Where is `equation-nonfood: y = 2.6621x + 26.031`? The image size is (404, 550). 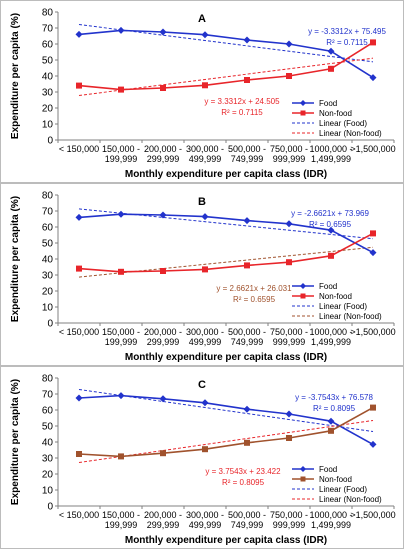 equation-nonfood: y = 2.6621x + 26.031 is located at coordinates (254, 288).